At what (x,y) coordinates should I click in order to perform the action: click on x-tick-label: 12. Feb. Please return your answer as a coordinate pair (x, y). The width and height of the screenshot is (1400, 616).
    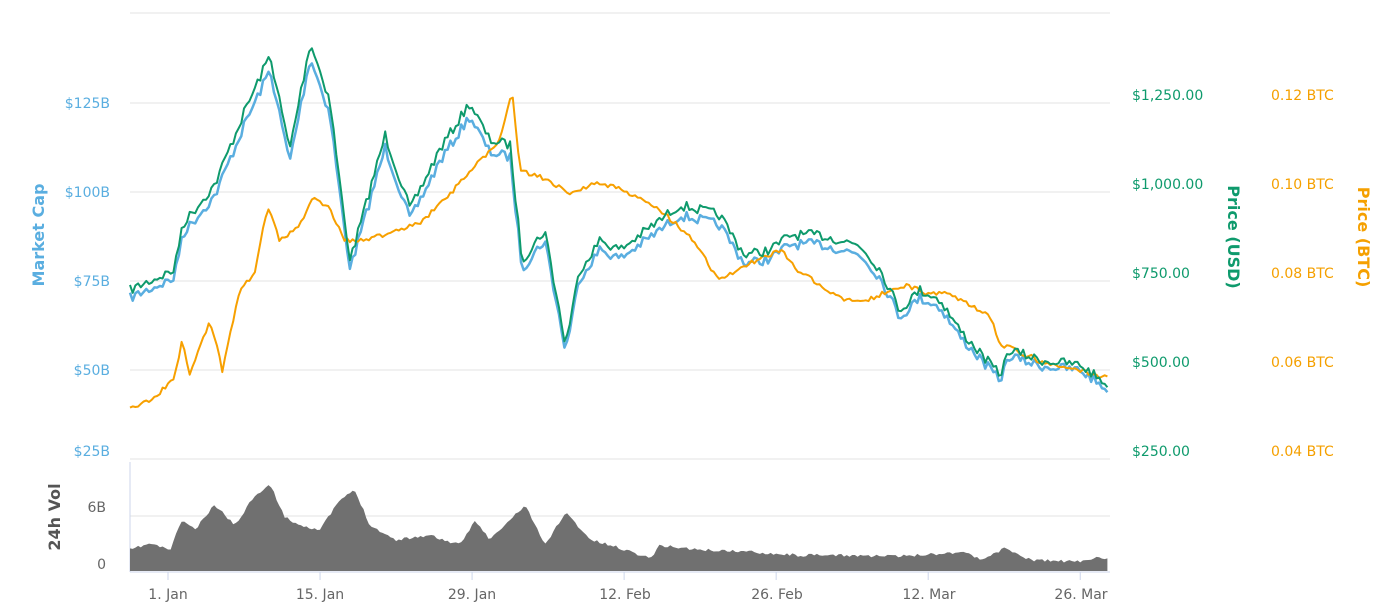
    Looking at the image, I should click on (625, 595).